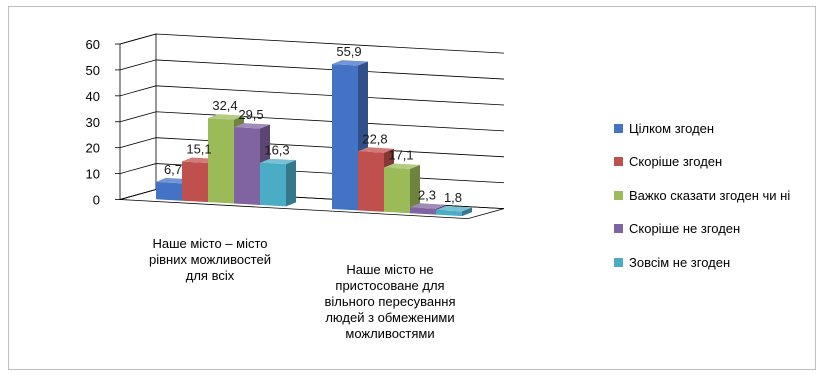 The width and height of the screenshot is (824, 376). Describe the element at coordinates (198, 149) in the screenshot. I see `data-label-0-1: 15,1` at that location.